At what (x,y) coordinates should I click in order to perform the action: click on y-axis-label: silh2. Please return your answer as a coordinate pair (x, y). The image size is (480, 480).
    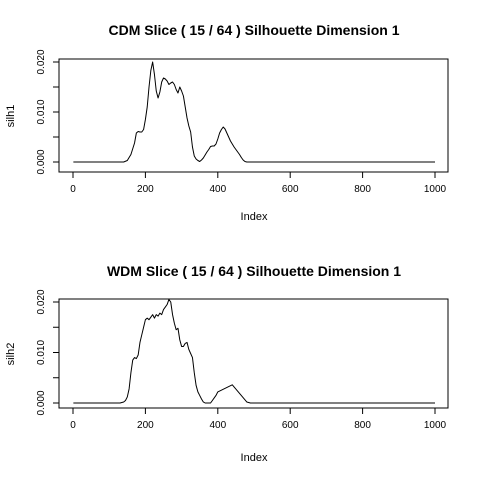
    Looking at the image, I should click on (11, 354).